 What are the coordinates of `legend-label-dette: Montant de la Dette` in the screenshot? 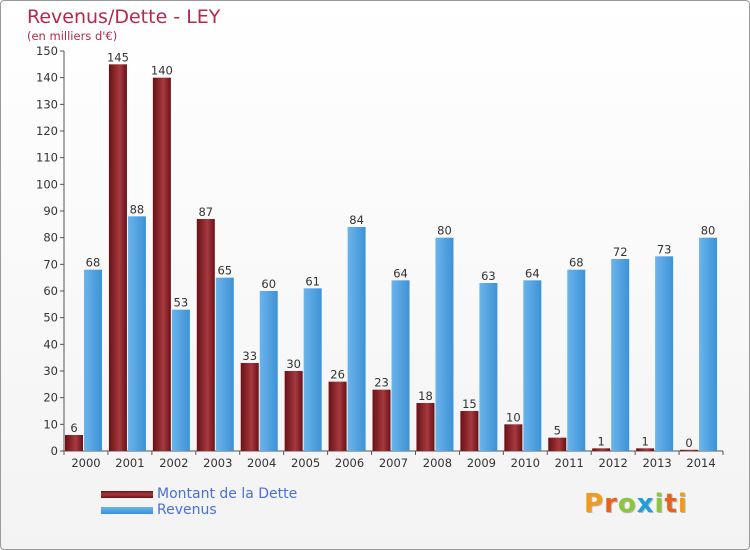 It's located at (227, 494).